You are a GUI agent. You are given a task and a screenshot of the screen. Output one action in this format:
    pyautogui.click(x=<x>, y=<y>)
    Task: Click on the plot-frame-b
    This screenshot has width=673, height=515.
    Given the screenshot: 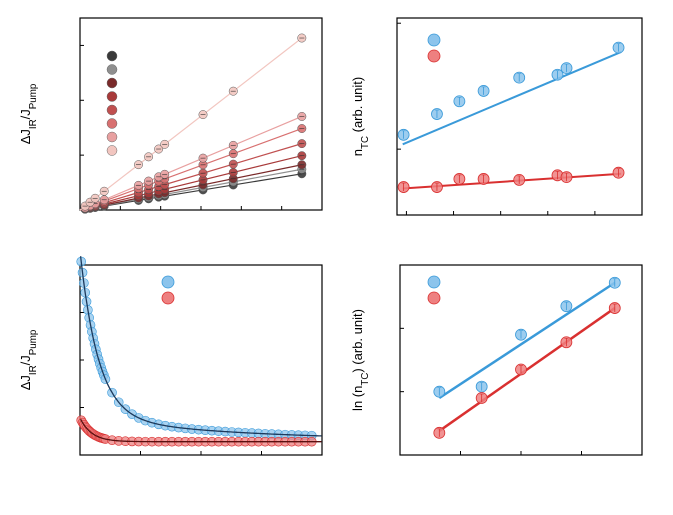 What is the action you would take?
    pyautogui.click(x=519, y=116)
    